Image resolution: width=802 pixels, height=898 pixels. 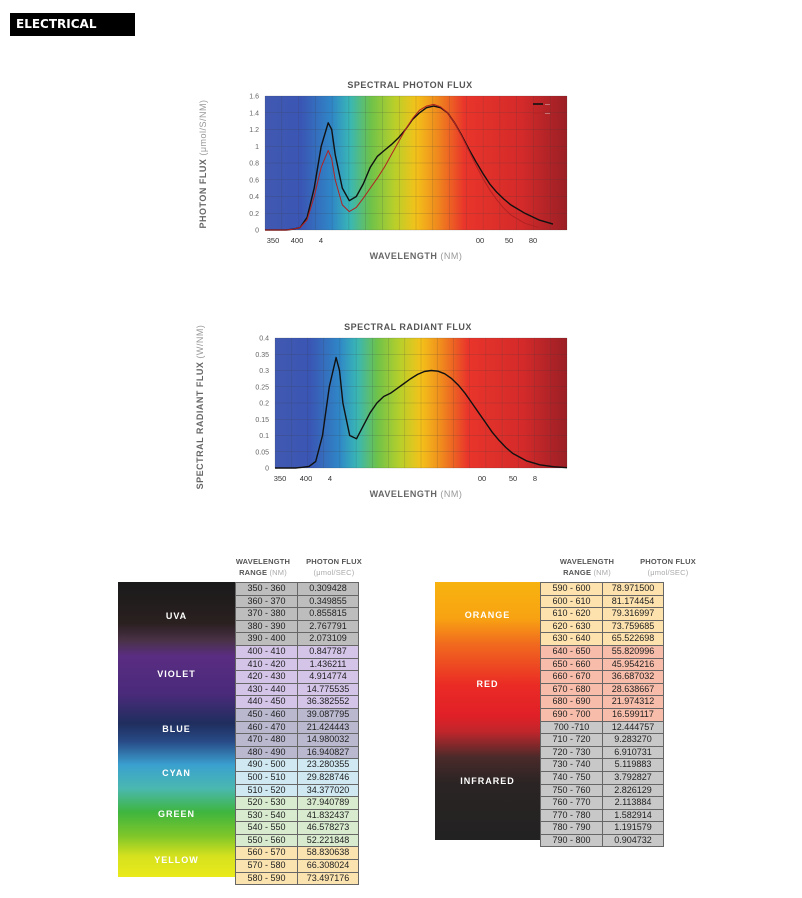 What do you see at coordinates (571, 765) in the screenshot?
I see `range-cell: 730 - 740` at bounding box center [571, 765].